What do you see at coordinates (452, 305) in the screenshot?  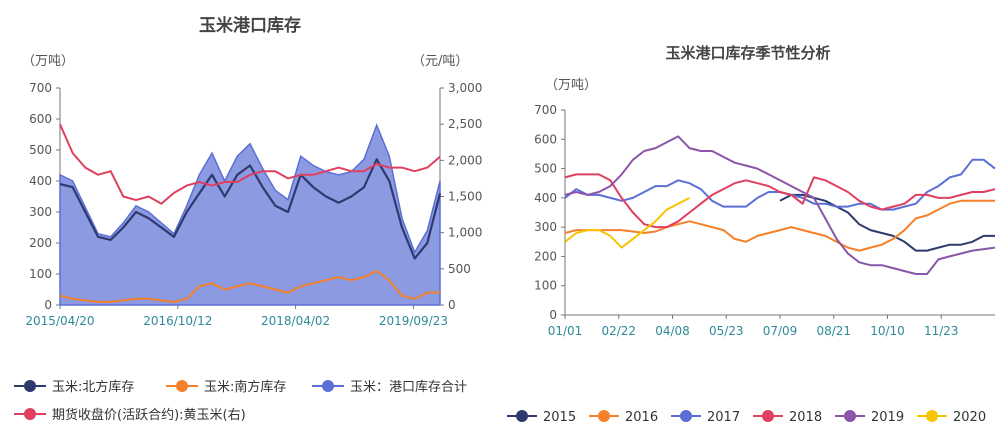 I see `right-y-tick-label: 0` at bounding box center [452, 305].